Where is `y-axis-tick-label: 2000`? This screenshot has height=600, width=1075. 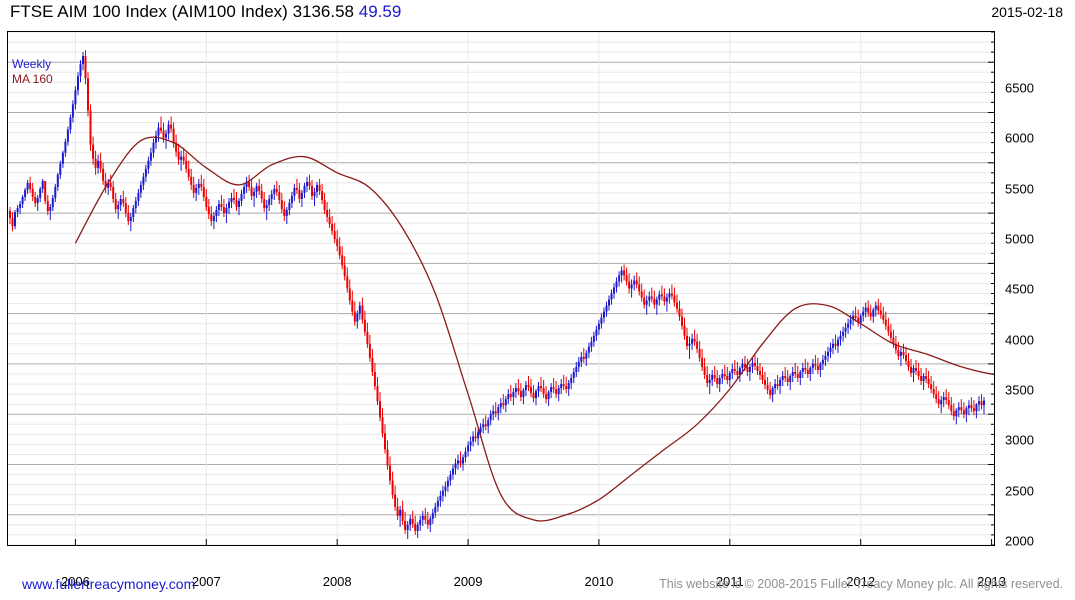
y-axis-tick-label: 2000 is located at coordinates (1019, 541).